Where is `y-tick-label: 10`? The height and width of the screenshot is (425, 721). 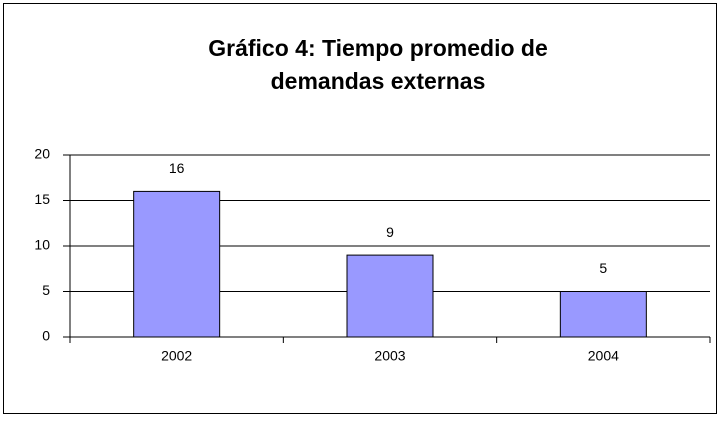 y-tick-label: 10 is located at coordinates (42, 245).